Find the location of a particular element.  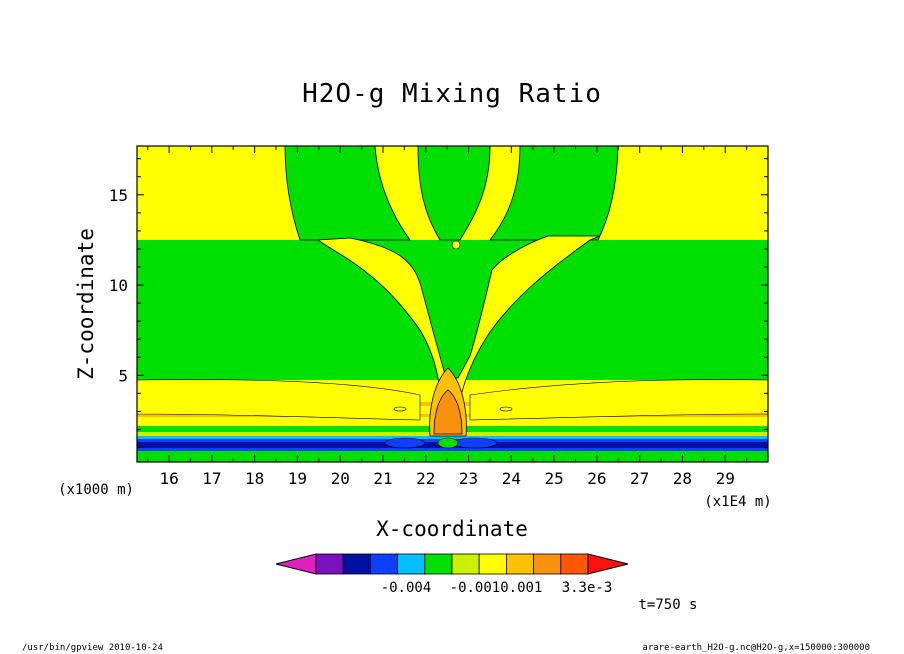

y-tick-labels: 5 10 15 is located at coordinates (118, 286).